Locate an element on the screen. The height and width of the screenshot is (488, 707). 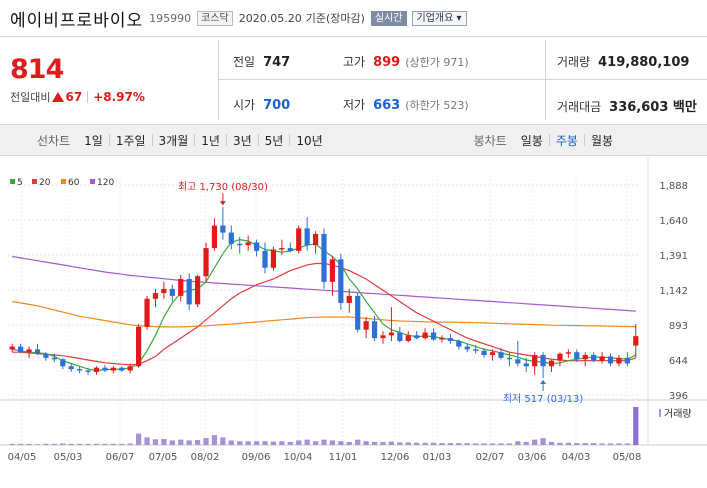
stat-amount: 거래대금 336,603 백만 is located at coordinates (627, 107).